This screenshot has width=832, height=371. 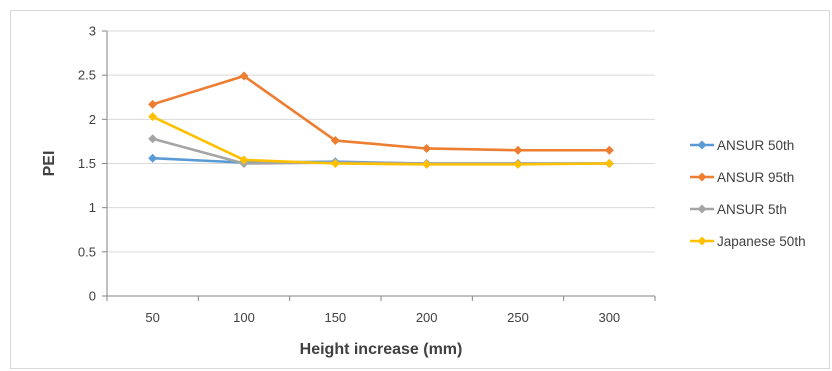 I want to click on legend-item: ANSUR 95th, so click(x=742, y=177).